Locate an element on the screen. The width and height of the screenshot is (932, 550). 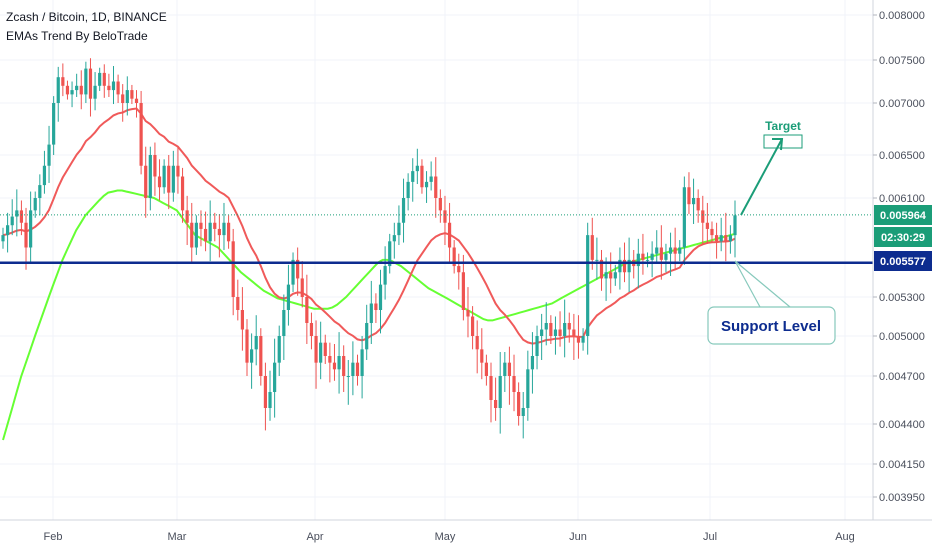
time-axis: Feb Mar Apr May Jun Jul Aug is located at coordinates (466, 531).